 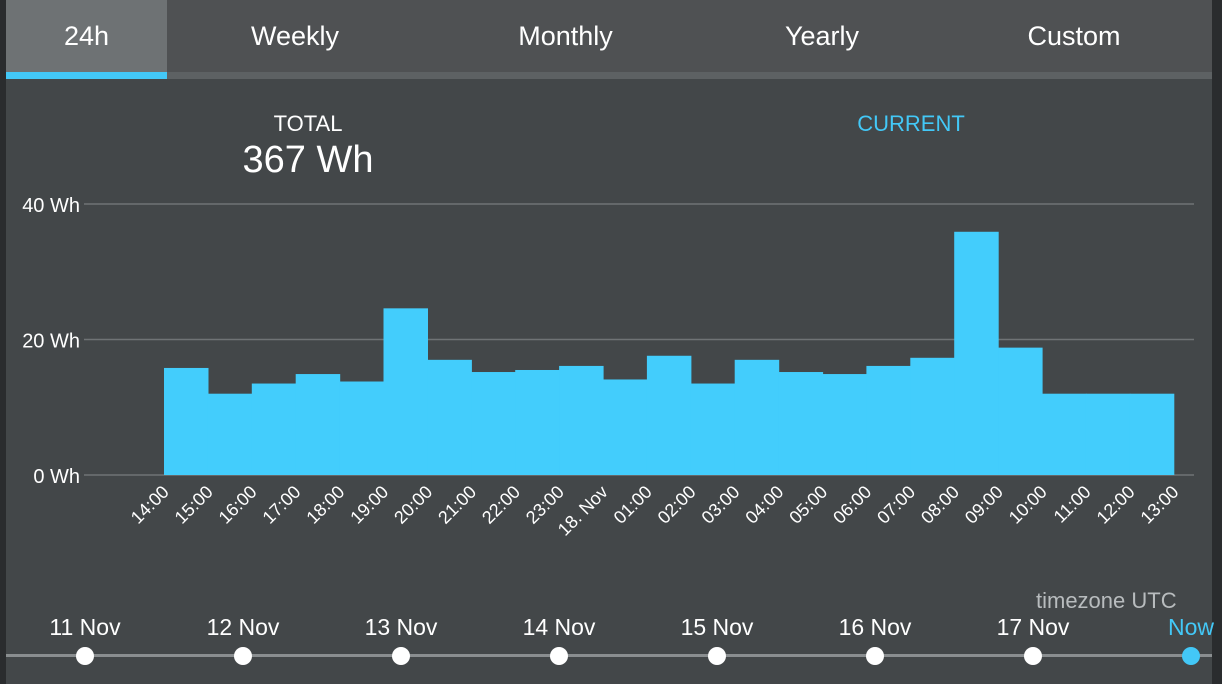 What do you see at coordinates (457, 505) in the screenshot?
I see `x-tick-label: 21:00` at bounding box center [457, 505].